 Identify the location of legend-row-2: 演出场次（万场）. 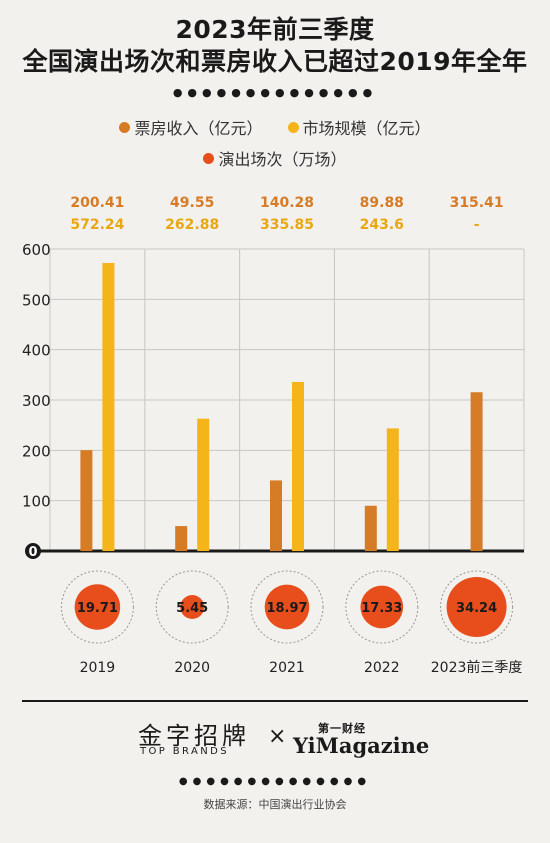
(275, 158).